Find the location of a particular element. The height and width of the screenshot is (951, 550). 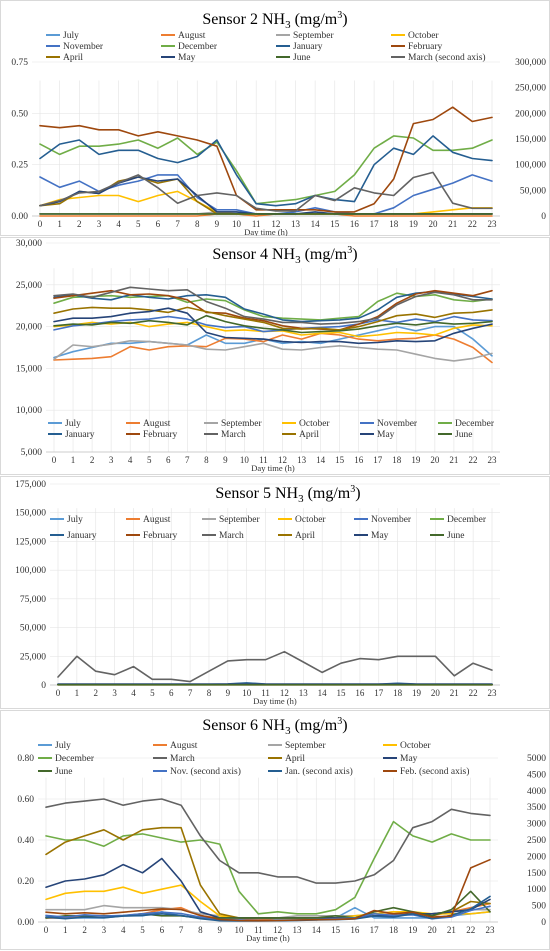

y2-tick-label: 1500 is located at coordinates (536, 874).